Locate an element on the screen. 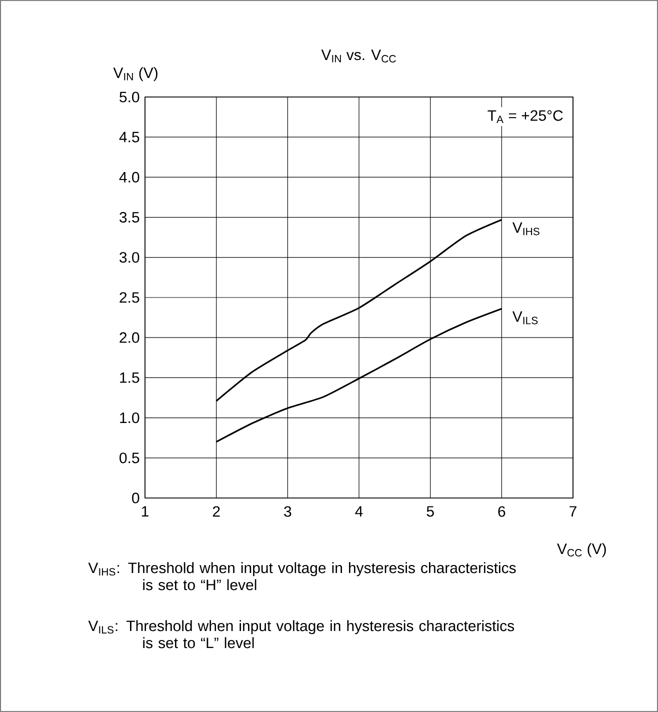  text: V$_{ILS}$: Threshold when input voltage in hysteresis characteristics is set to “L” level is located at coordinates (301, 634).